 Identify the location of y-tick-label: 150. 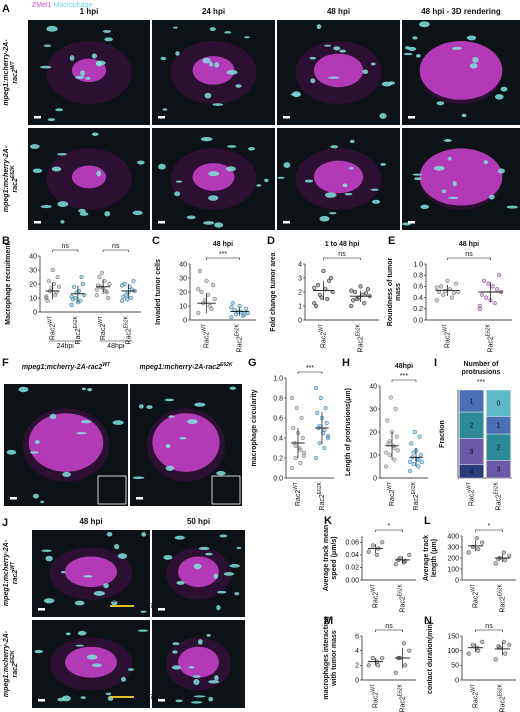
(453, 636).